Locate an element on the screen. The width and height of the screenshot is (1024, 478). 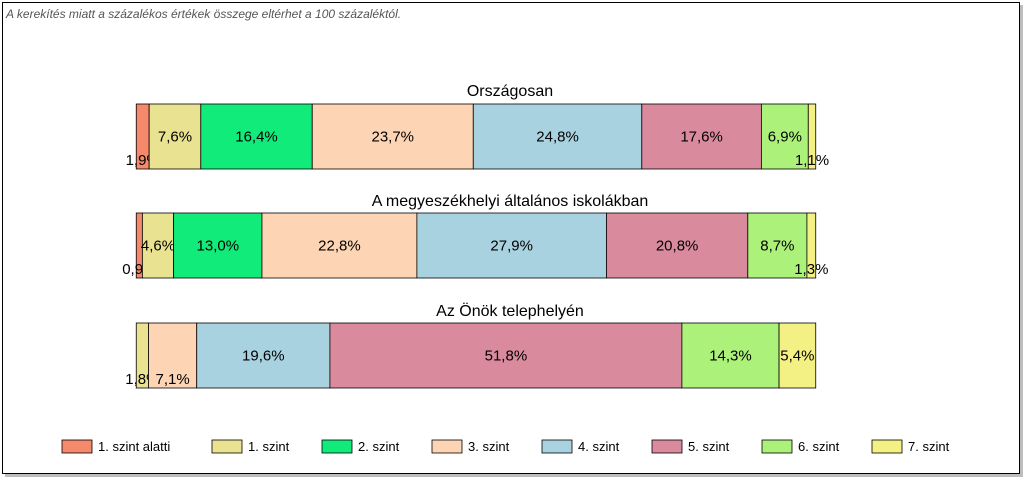
data-label: 1,3% is located at coordinates (811, 269).